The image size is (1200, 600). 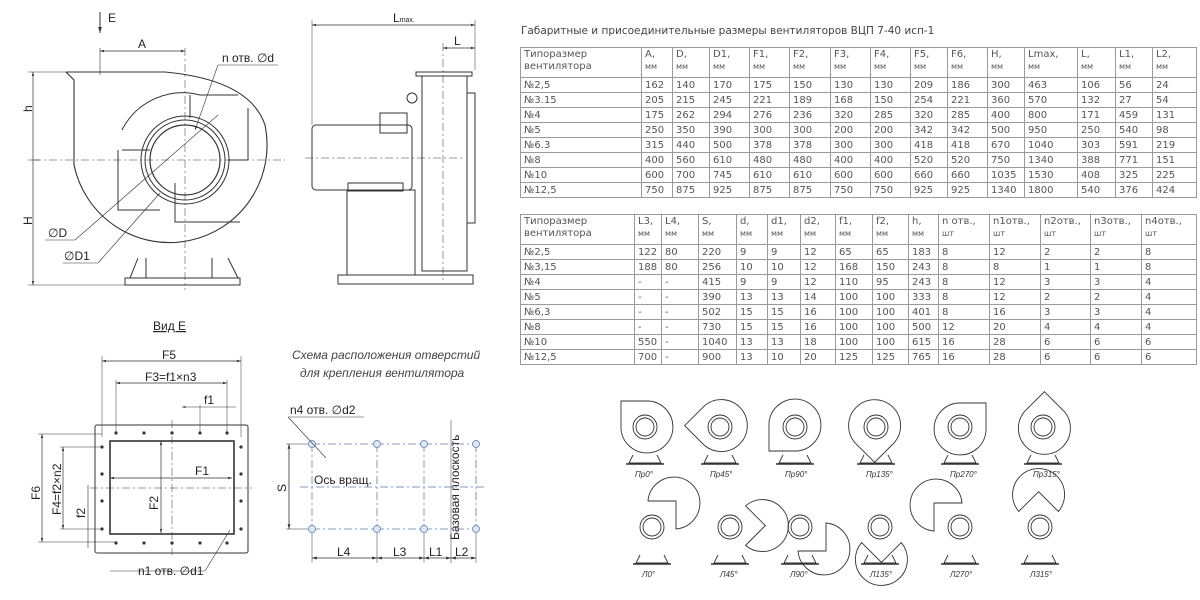 What do you see at coordinates (154, 503) in the screenshot?
I see `dim-F2-label: F2` at bounding box center [154, 503].